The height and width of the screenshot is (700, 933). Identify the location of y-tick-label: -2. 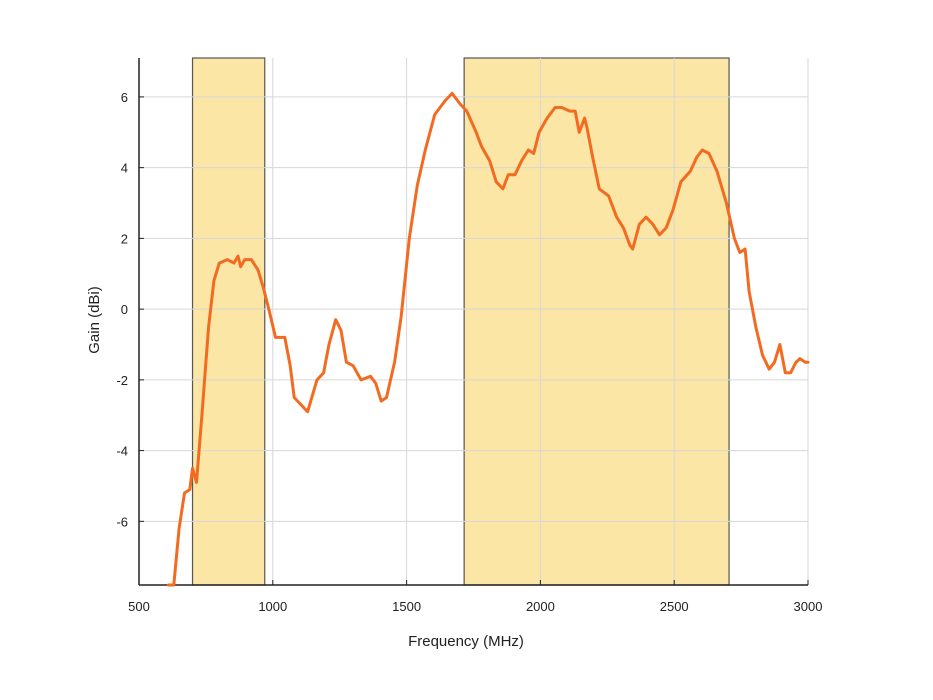
(122, 380).